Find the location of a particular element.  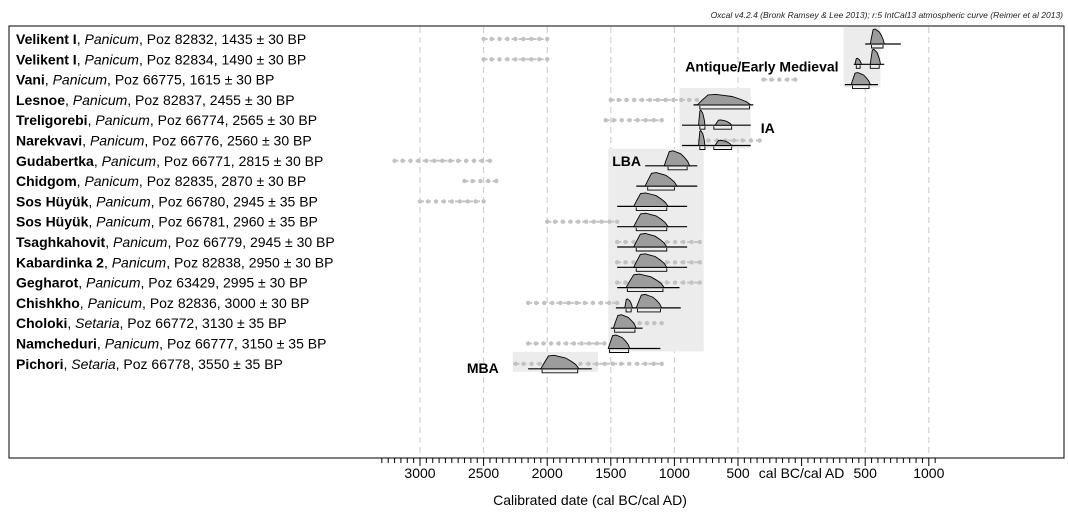

site-name: Vani is located at coordinates (30, 80).